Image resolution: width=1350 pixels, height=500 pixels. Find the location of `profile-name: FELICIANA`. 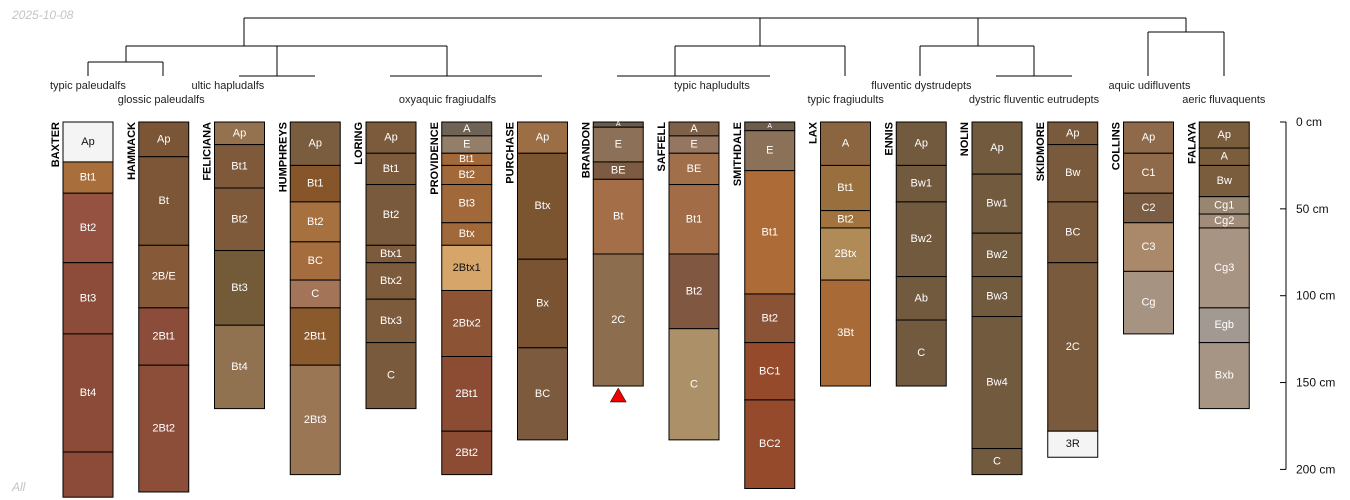

profile-name: FELICIANA is located at coordinates (208, 151).